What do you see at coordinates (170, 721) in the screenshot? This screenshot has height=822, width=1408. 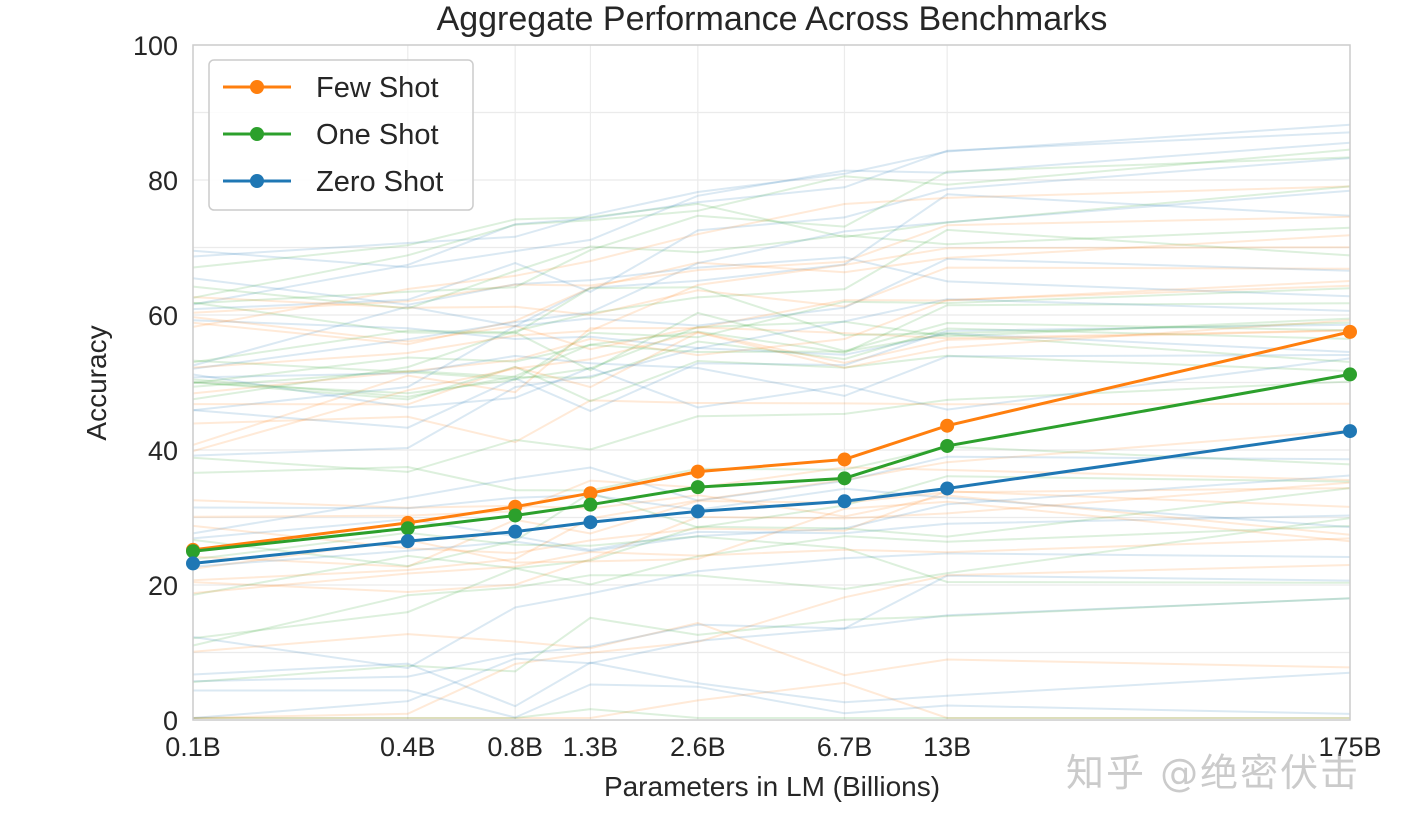 I see `y-tick-label: 0` at bounding box center [170, 721].